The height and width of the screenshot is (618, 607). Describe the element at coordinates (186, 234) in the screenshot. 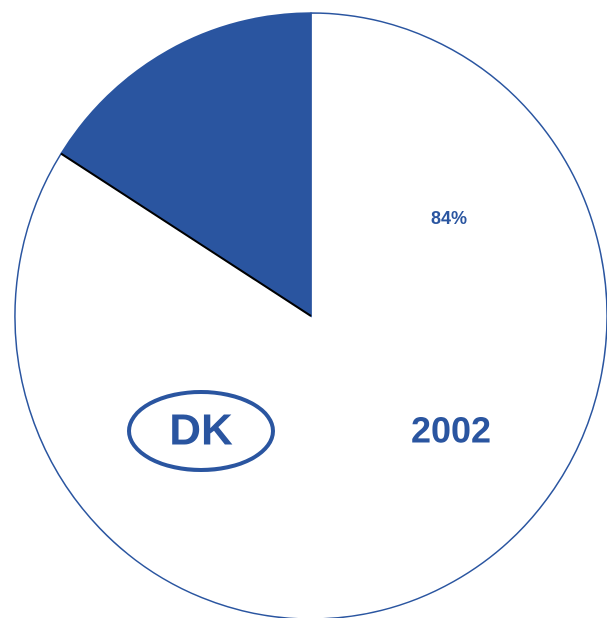

I see `slice-edge` at that location.